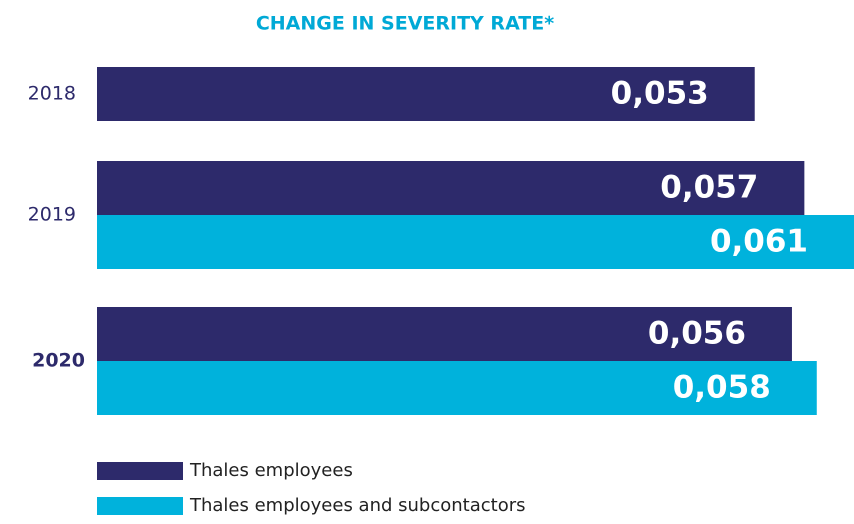  What do you see at coordinates (759, 242) in the screenshot?
I see `value-label: 0,061` at bounding box center [759, 242].